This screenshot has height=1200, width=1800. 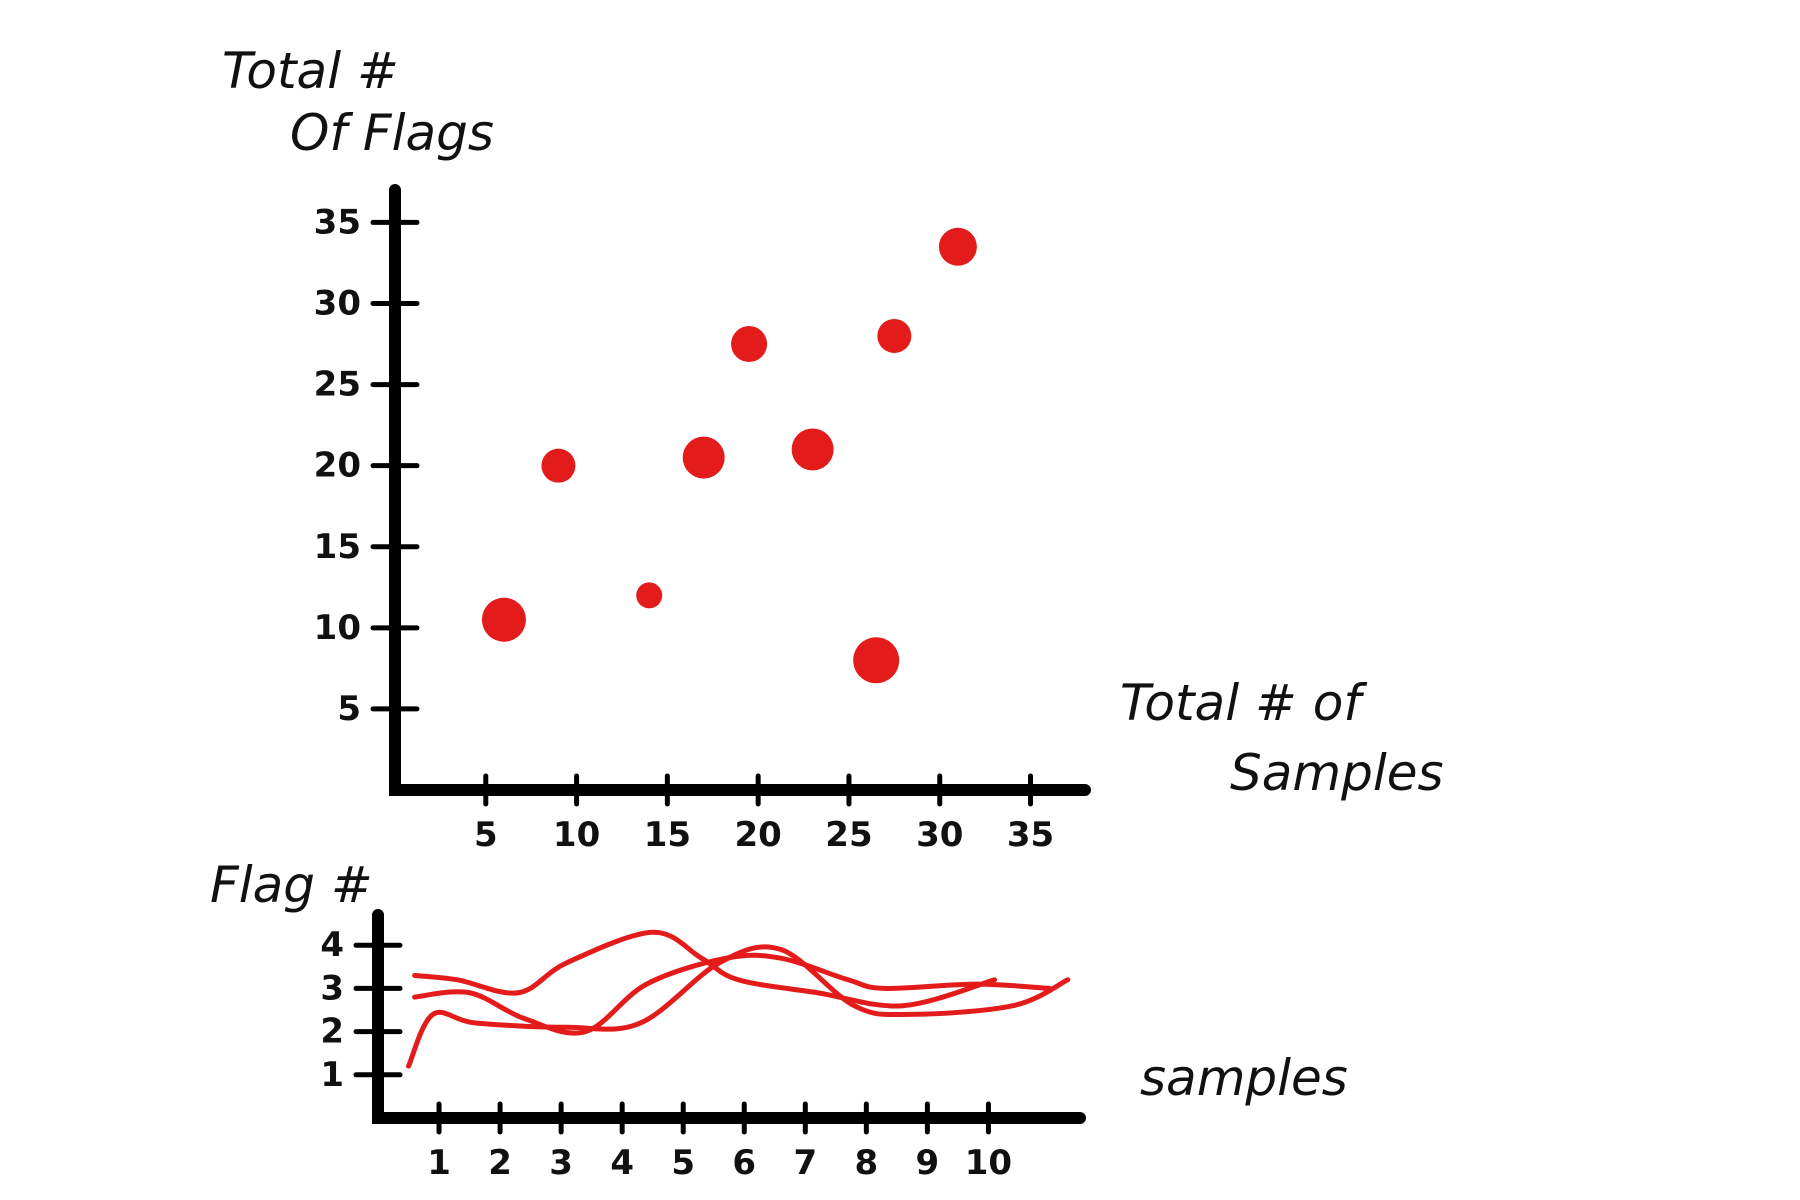 I want to click on line-axis-lines, so click(x=729, y=1016).